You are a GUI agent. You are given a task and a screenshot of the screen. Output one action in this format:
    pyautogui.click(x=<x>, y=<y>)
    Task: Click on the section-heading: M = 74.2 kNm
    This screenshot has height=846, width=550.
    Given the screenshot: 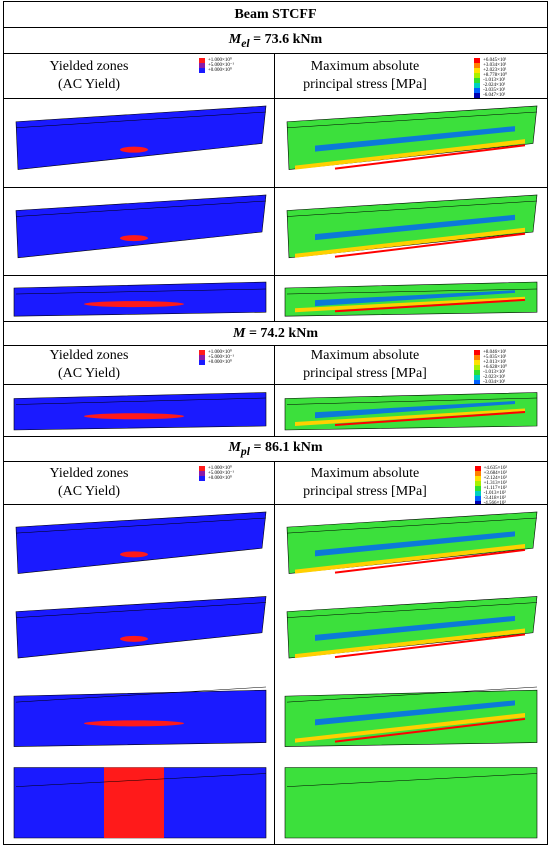 What is the action you would take?
    pyautogui.click(x=275, y=333)
    